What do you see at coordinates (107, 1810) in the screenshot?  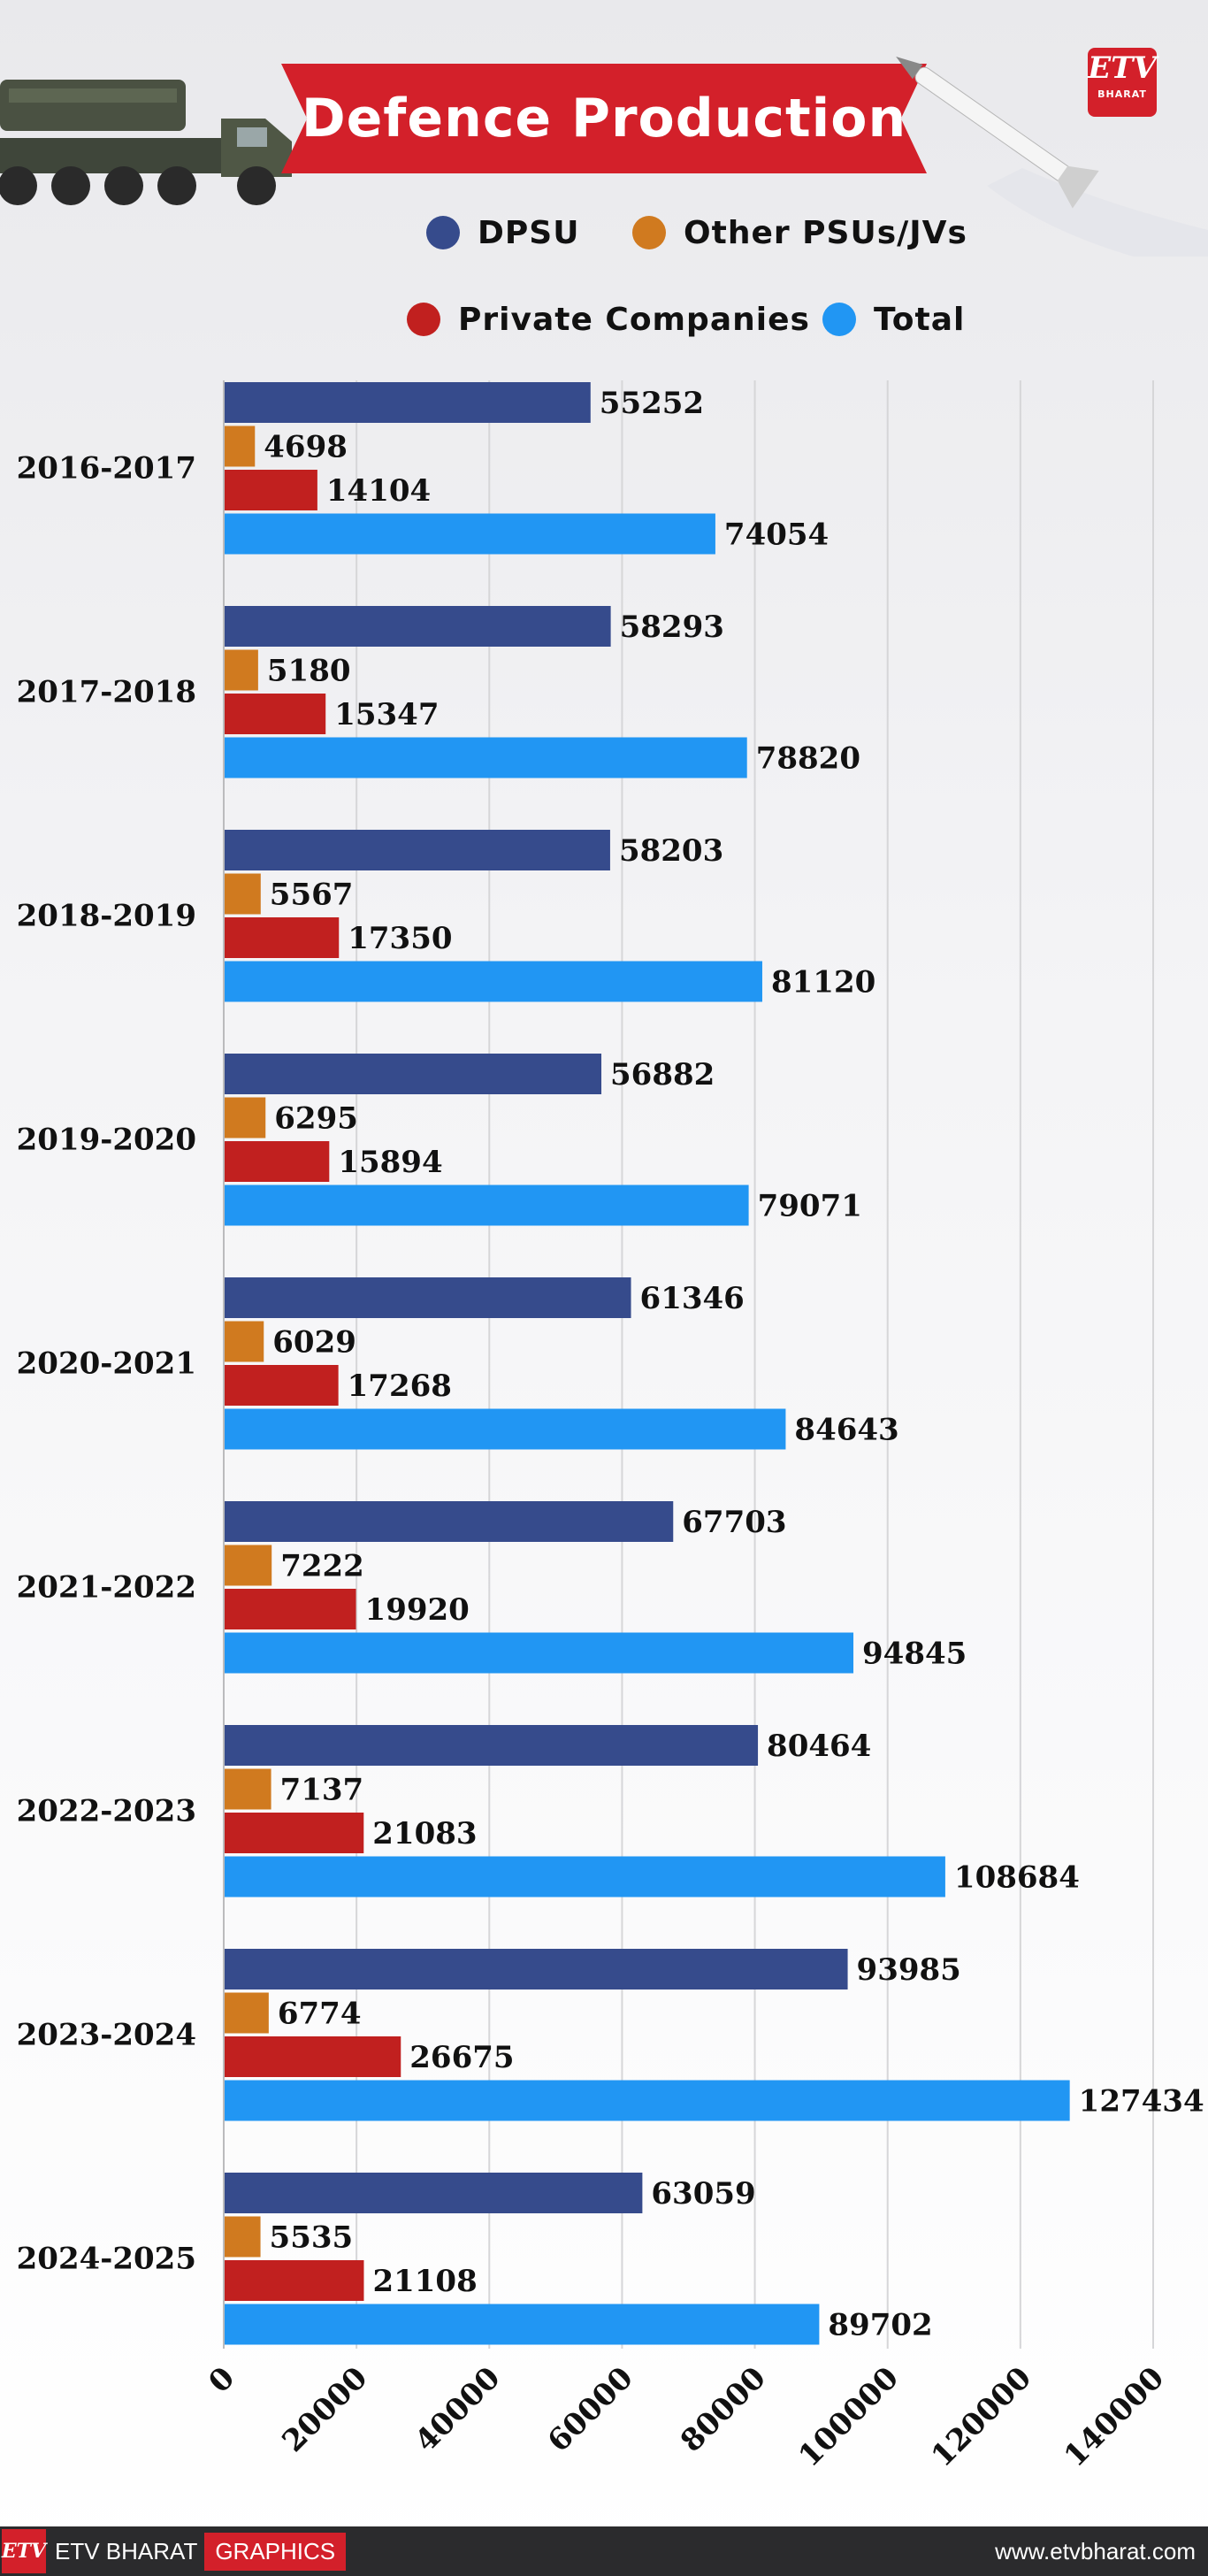 I see `category-label: 2022-2023` at bounding box center [107, 1810].